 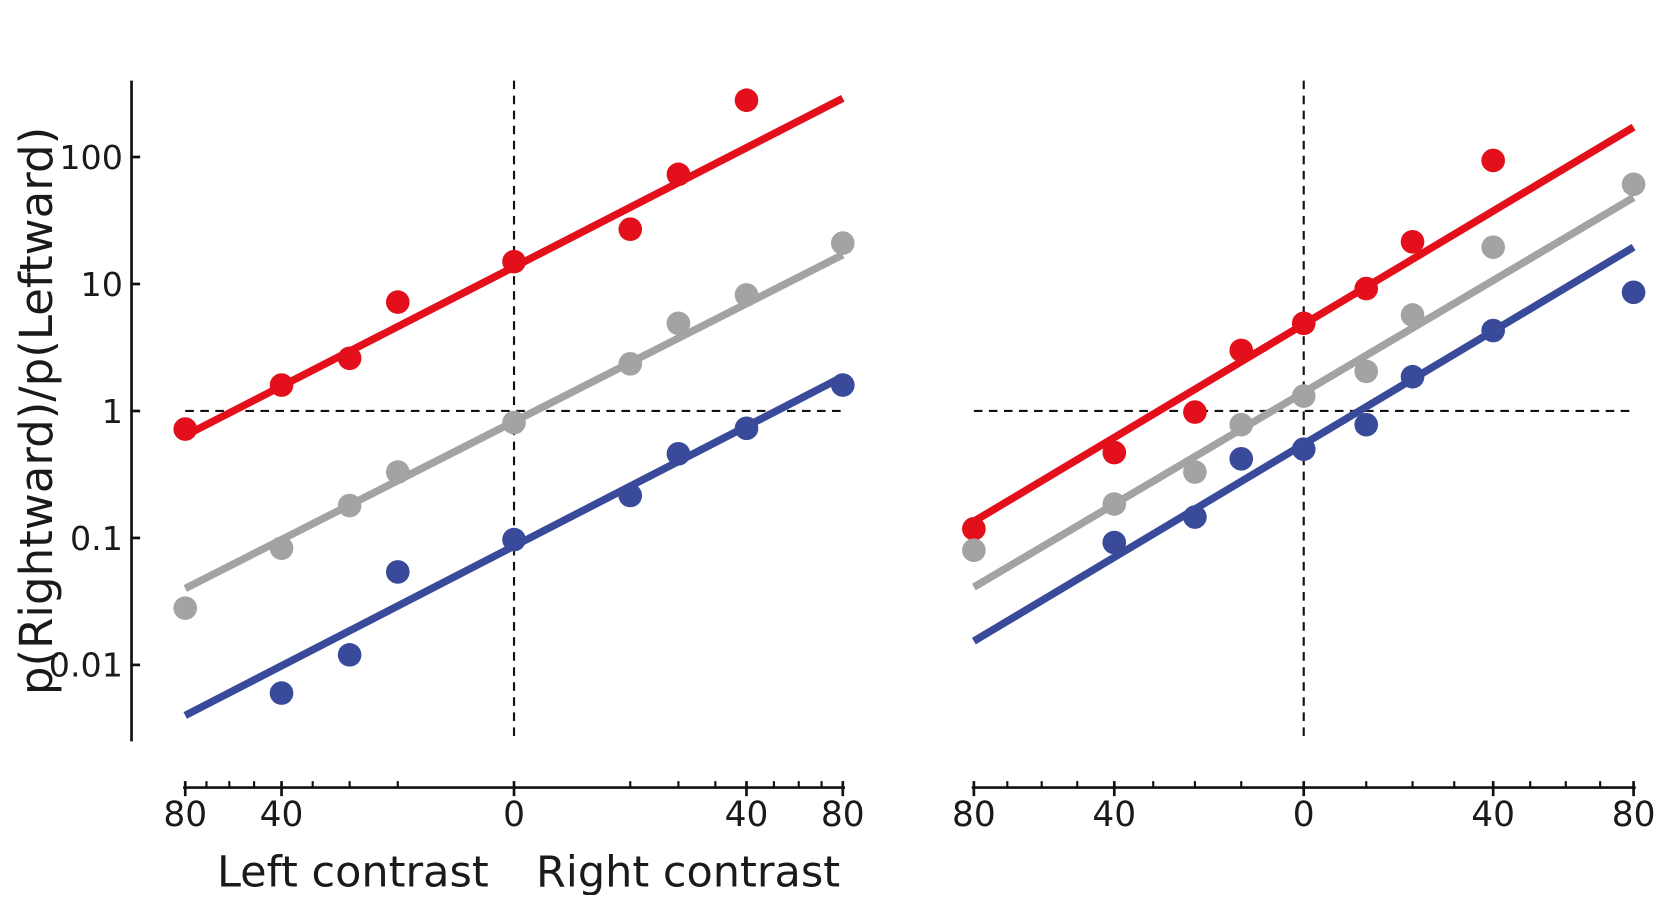 I want to click on y-tick-label: 1, so click(x=112, y=411).